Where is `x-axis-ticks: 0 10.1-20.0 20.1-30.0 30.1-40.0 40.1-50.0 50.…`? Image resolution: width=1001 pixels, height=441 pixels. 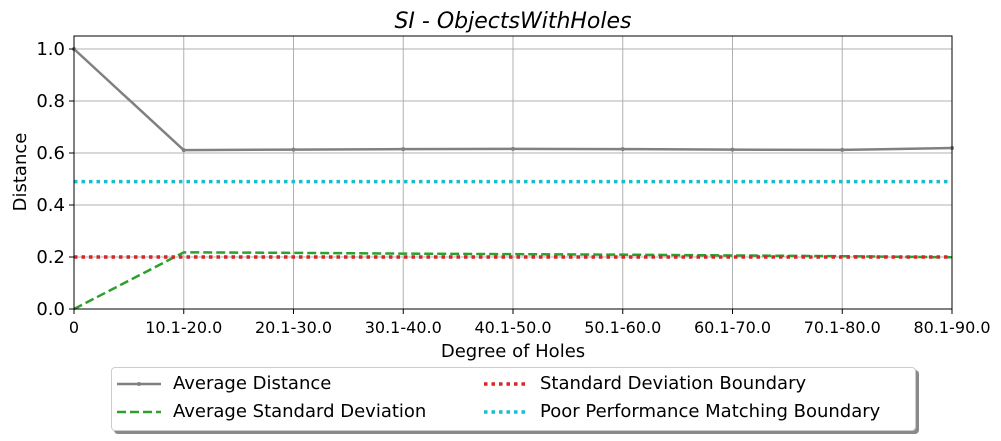
x-axis-ticks: 0 10.1-20.0 20.1-30.0 30.1-40.0 40.1-50.0 50.… is located at coordinates (530, 323).